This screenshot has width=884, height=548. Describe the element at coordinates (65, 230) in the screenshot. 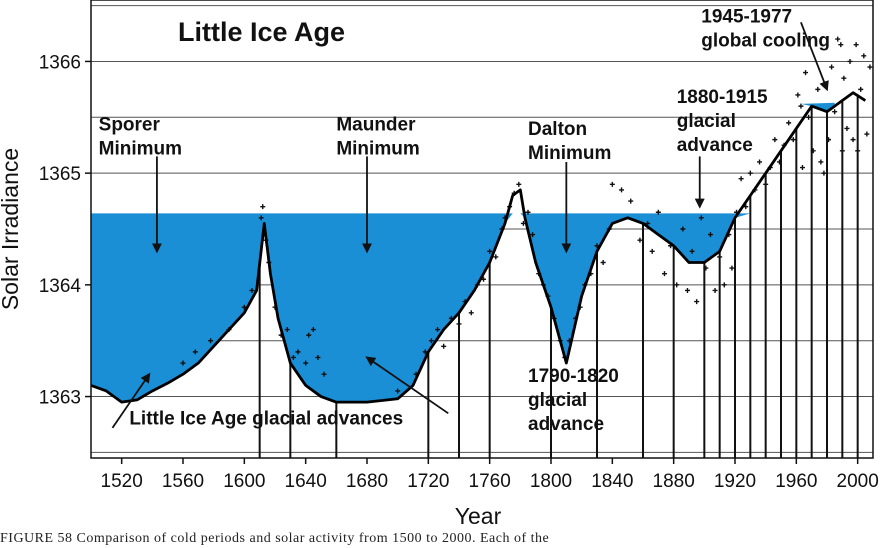

I see `y-axis-ticks: 1363 1364 1365 1366` at that location.